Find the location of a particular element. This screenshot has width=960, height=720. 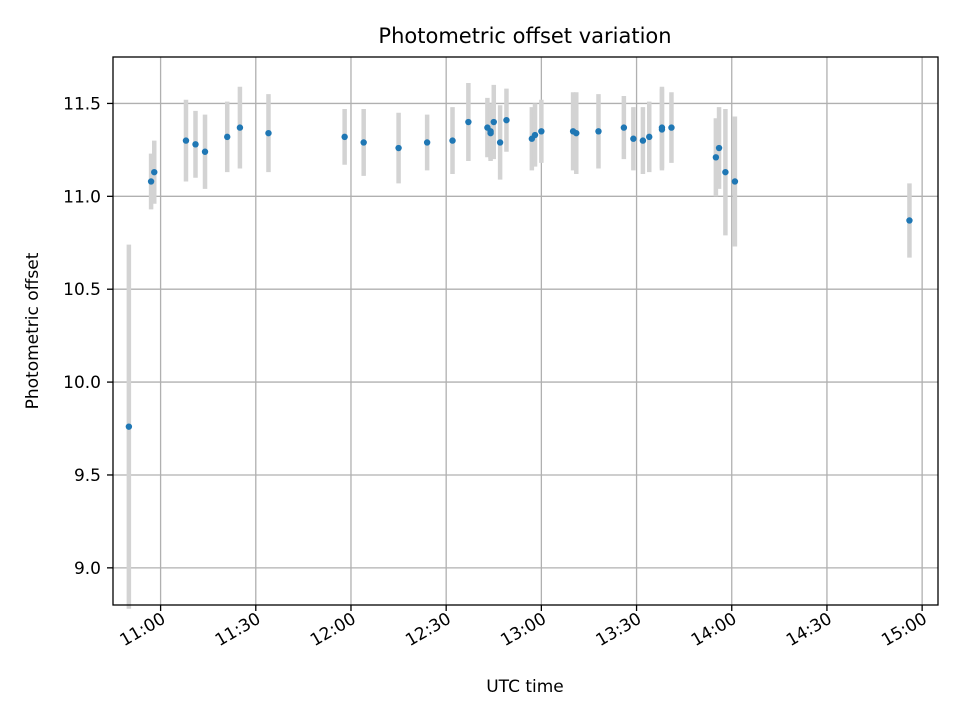

y-tick-label: 10.5 is located at coordinates (82, 290).